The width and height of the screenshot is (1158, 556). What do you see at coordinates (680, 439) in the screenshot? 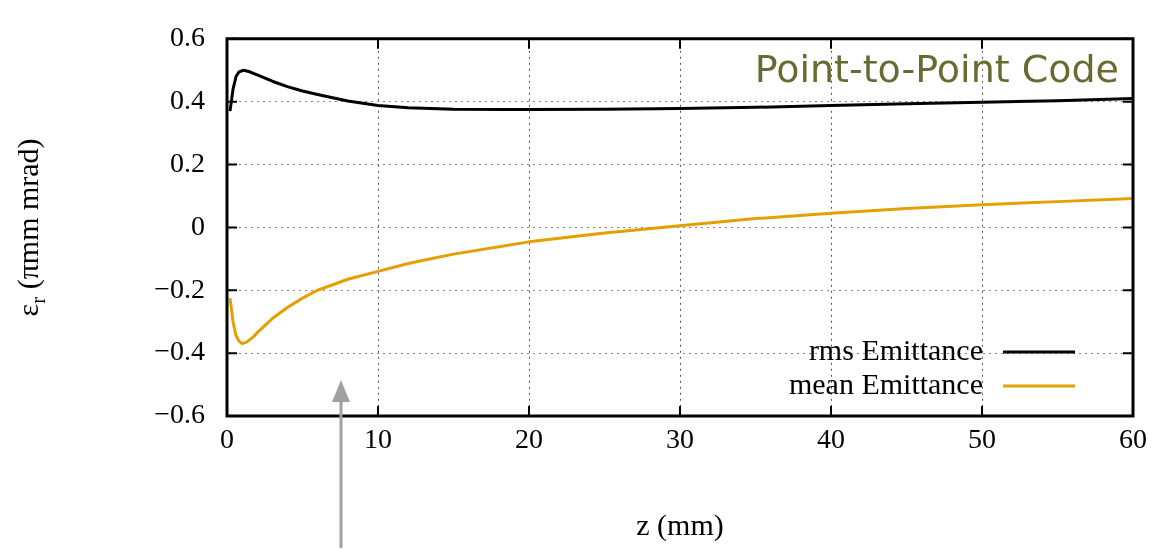
I see `x-tick-label: 30` at bounding box center [680, 439].